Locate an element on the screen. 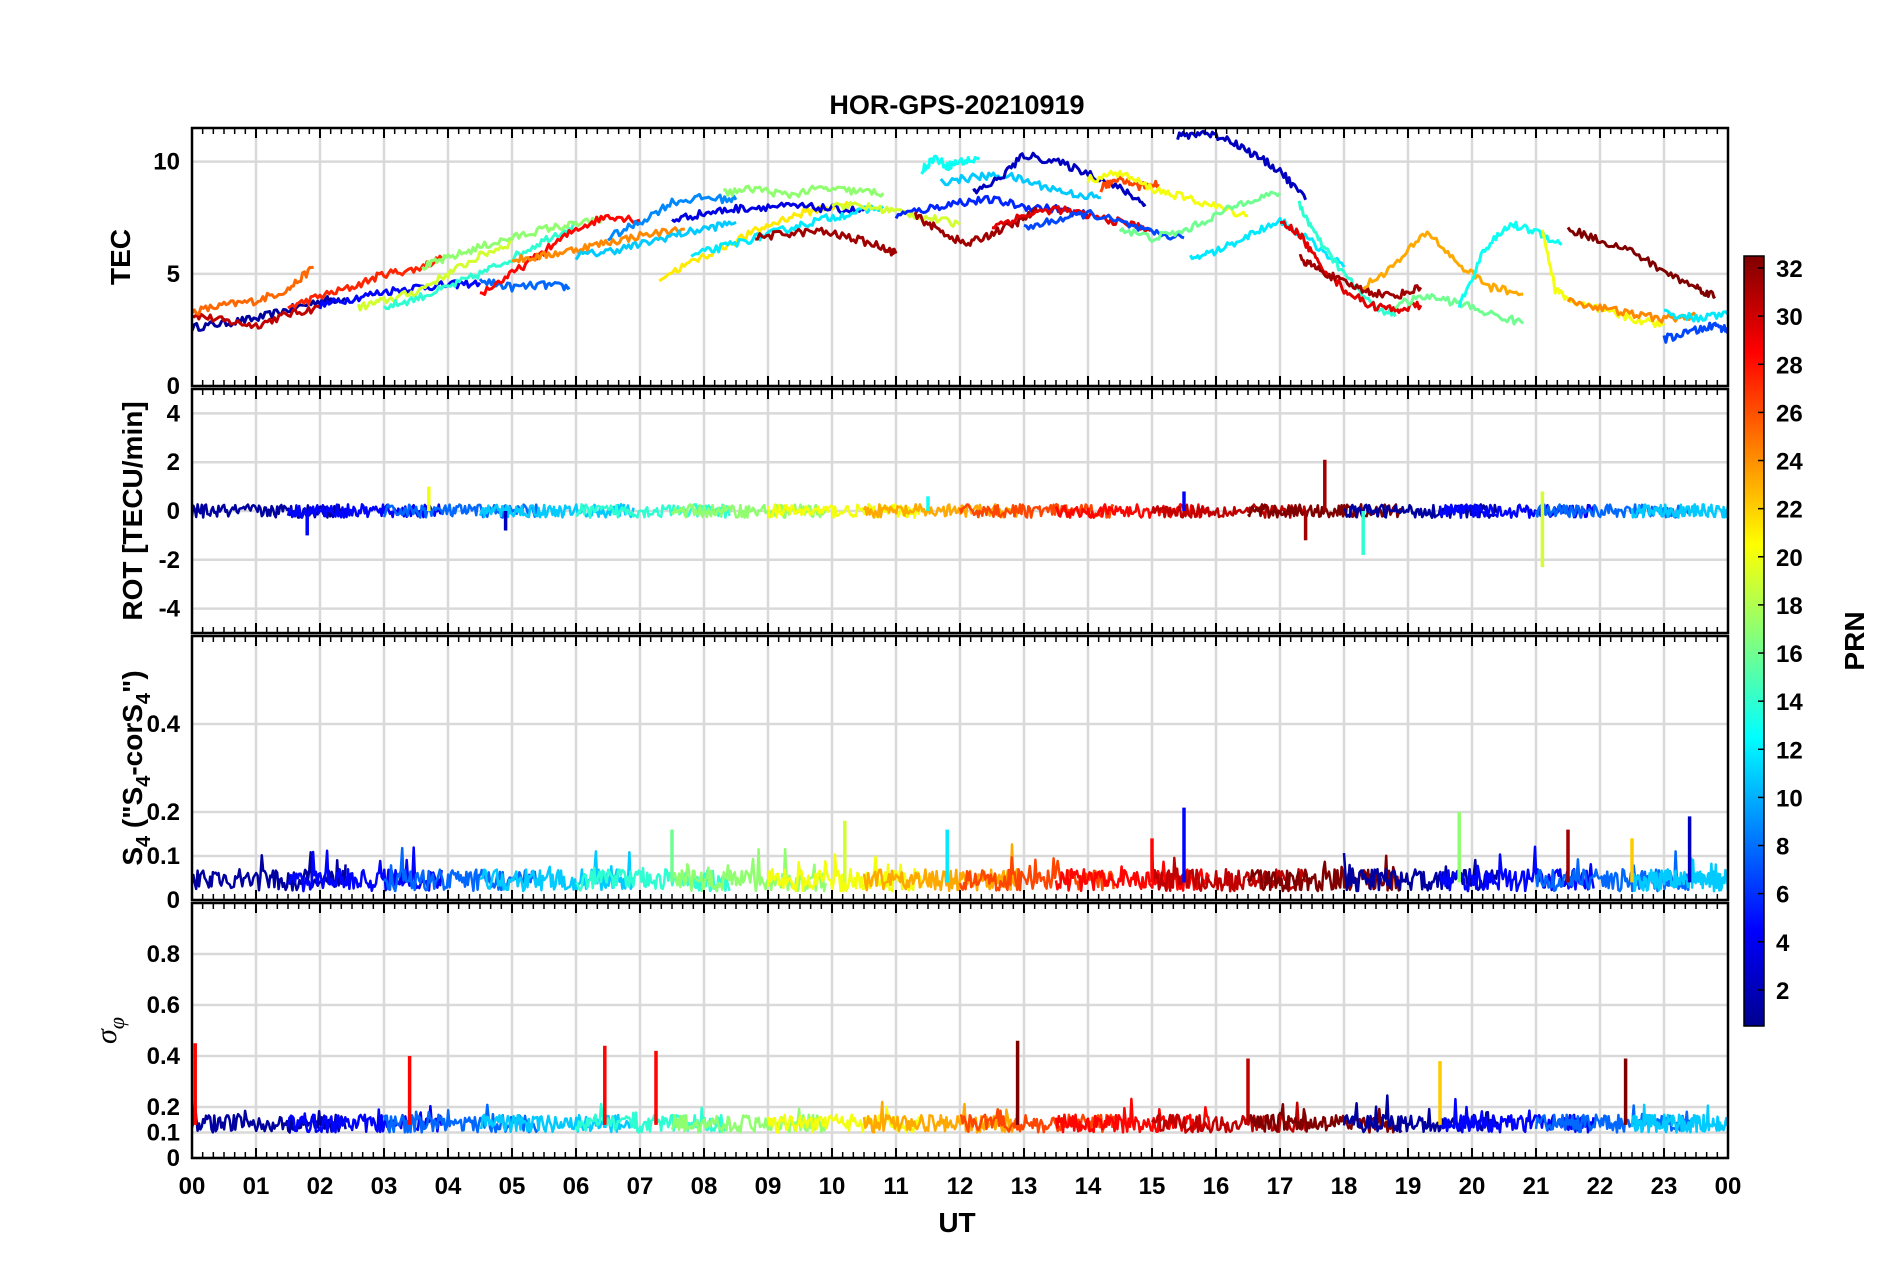 This screenshot has height=1272, width=1902. y-tick-label: 0.4 is located at coordinates (164, 1056).